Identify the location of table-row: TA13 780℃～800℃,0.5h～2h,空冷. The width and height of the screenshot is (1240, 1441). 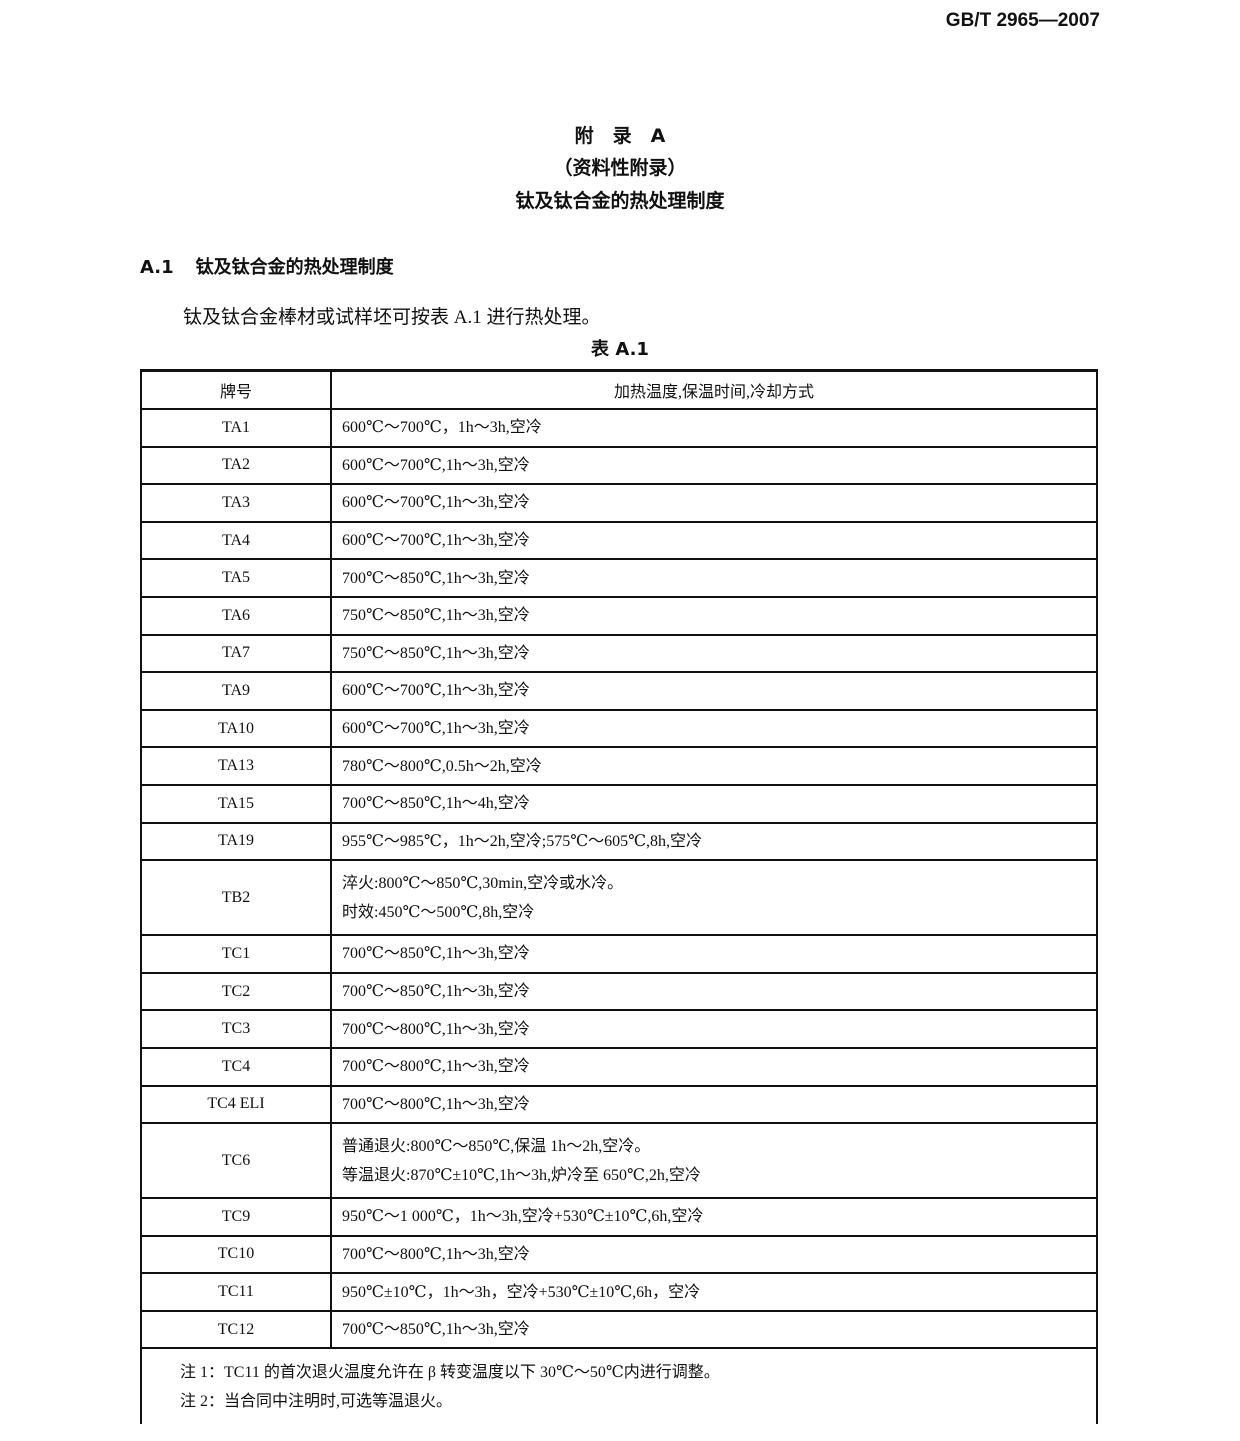
(619, 767).